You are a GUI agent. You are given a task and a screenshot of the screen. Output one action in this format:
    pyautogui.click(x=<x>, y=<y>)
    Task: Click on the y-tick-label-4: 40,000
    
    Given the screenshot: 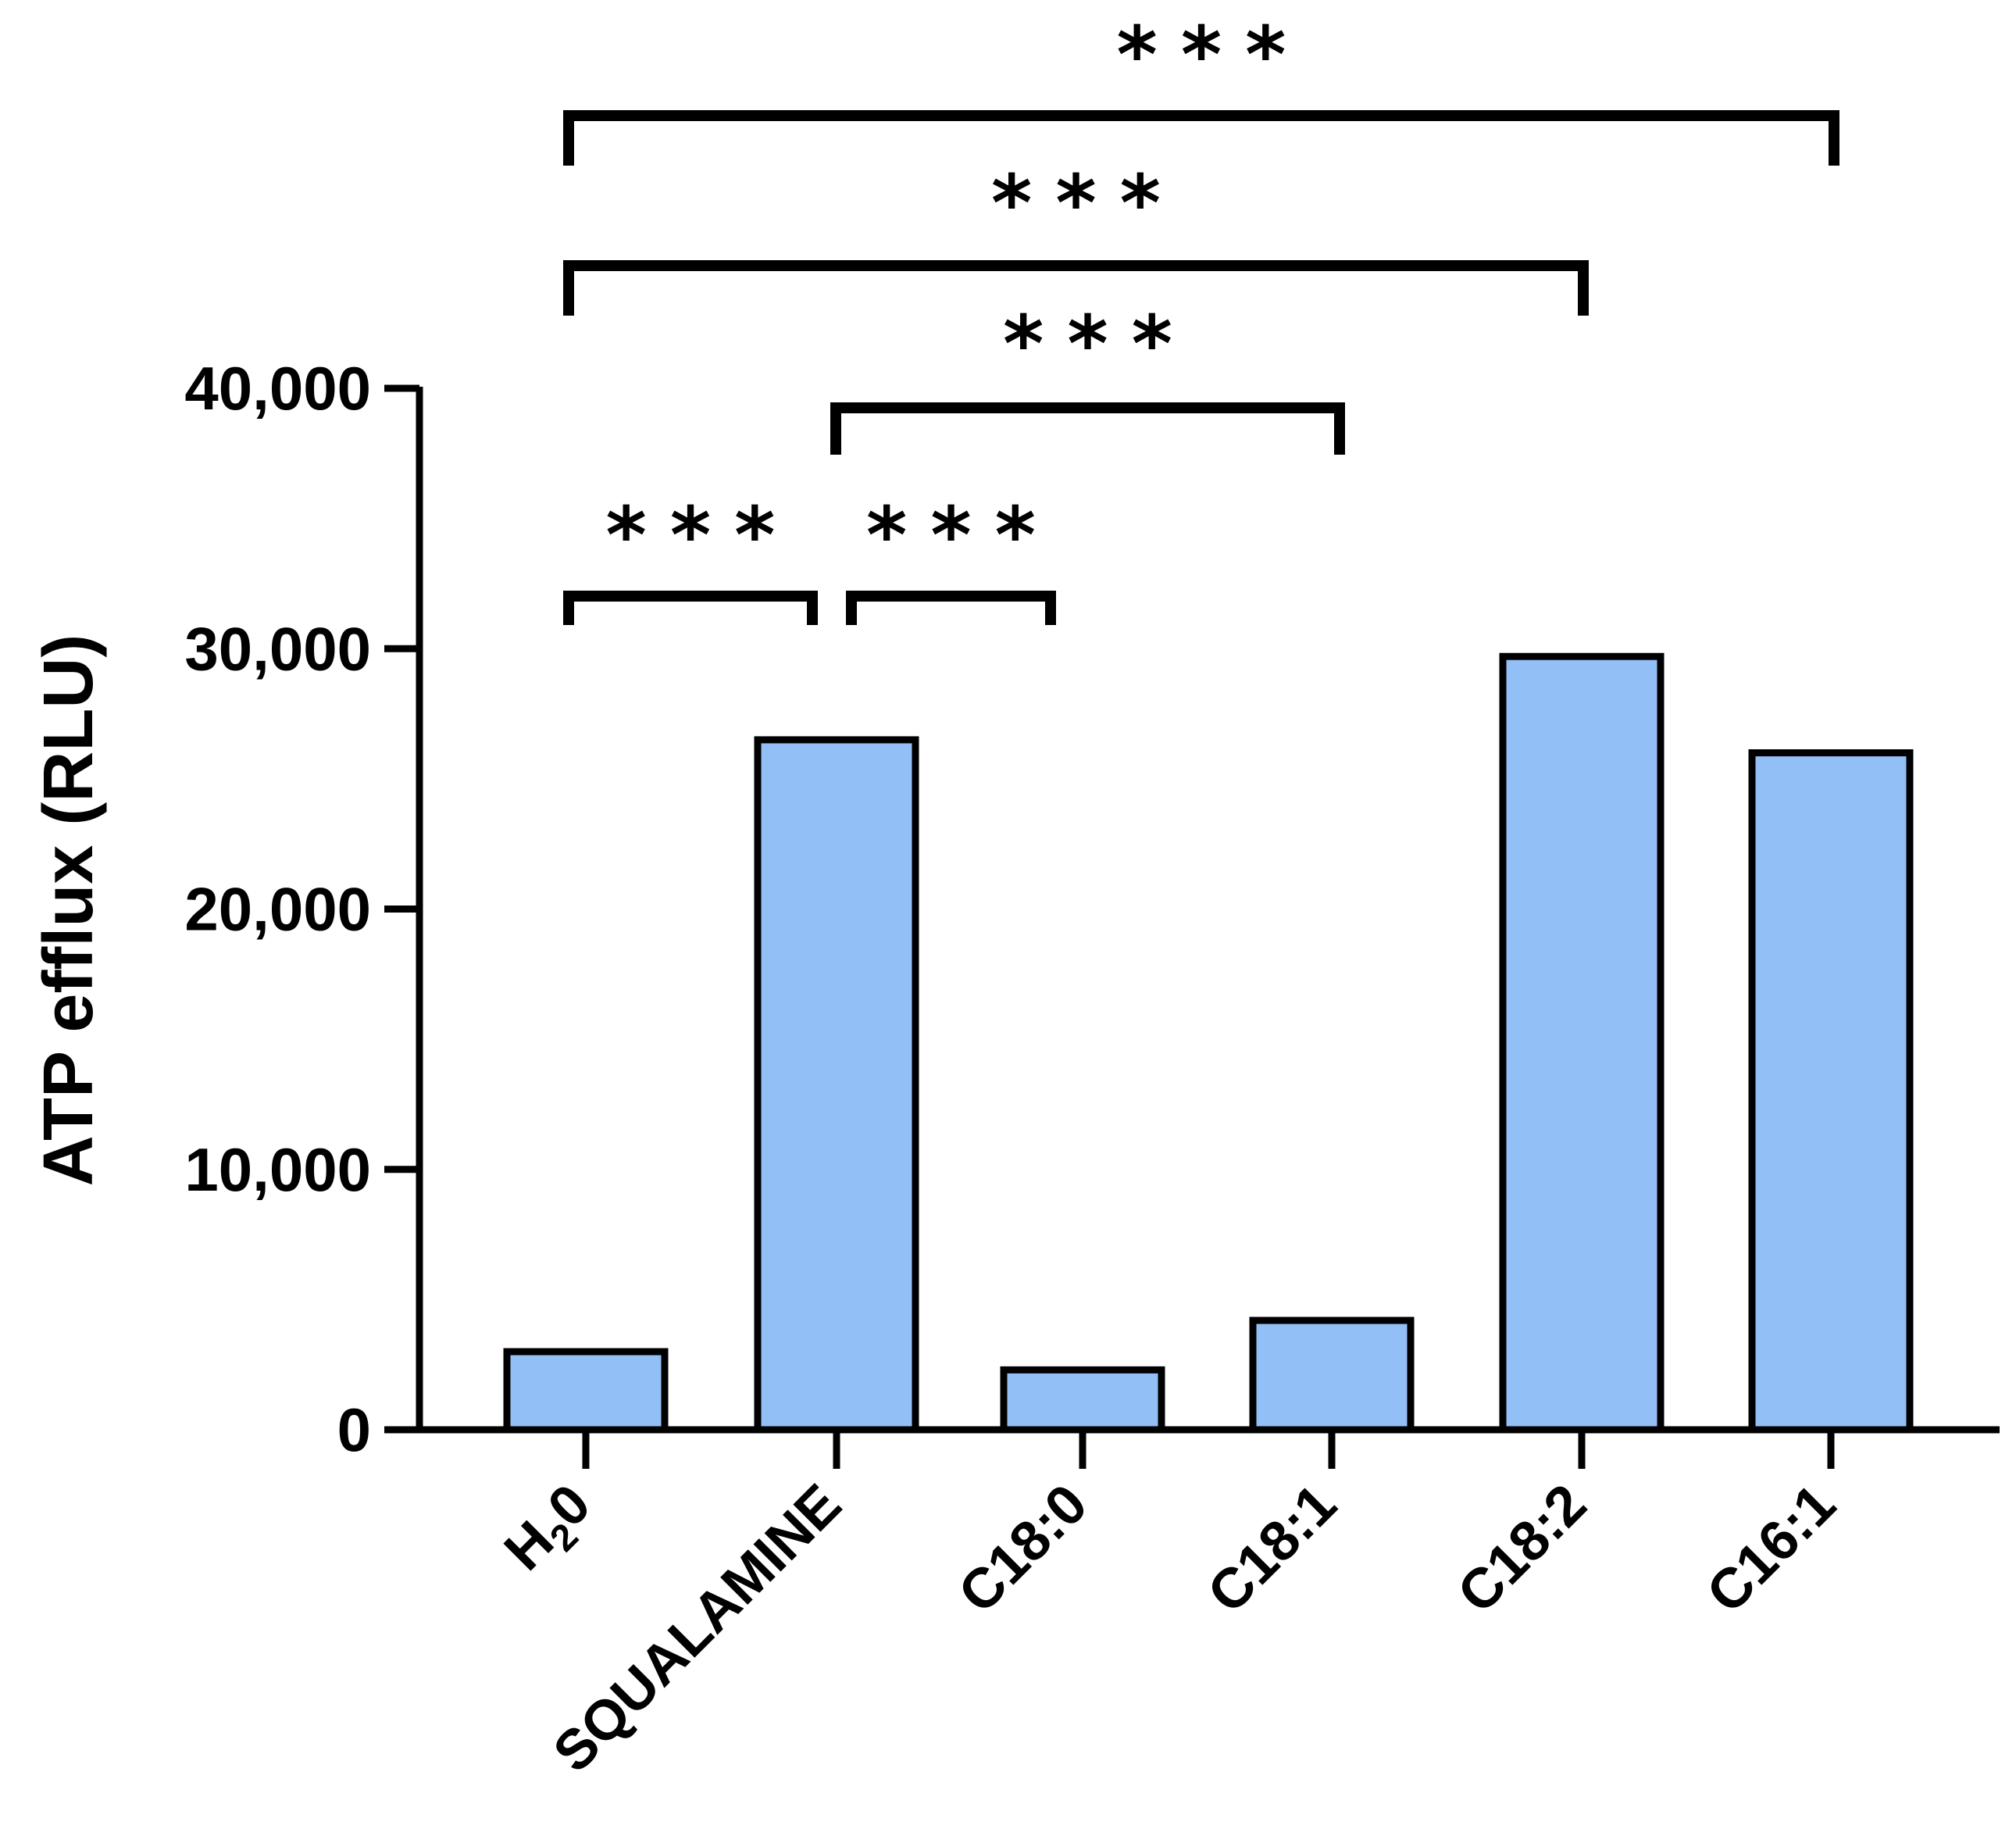 What is the action you would take?
    pyautogui.click(x=277, y=388)
    